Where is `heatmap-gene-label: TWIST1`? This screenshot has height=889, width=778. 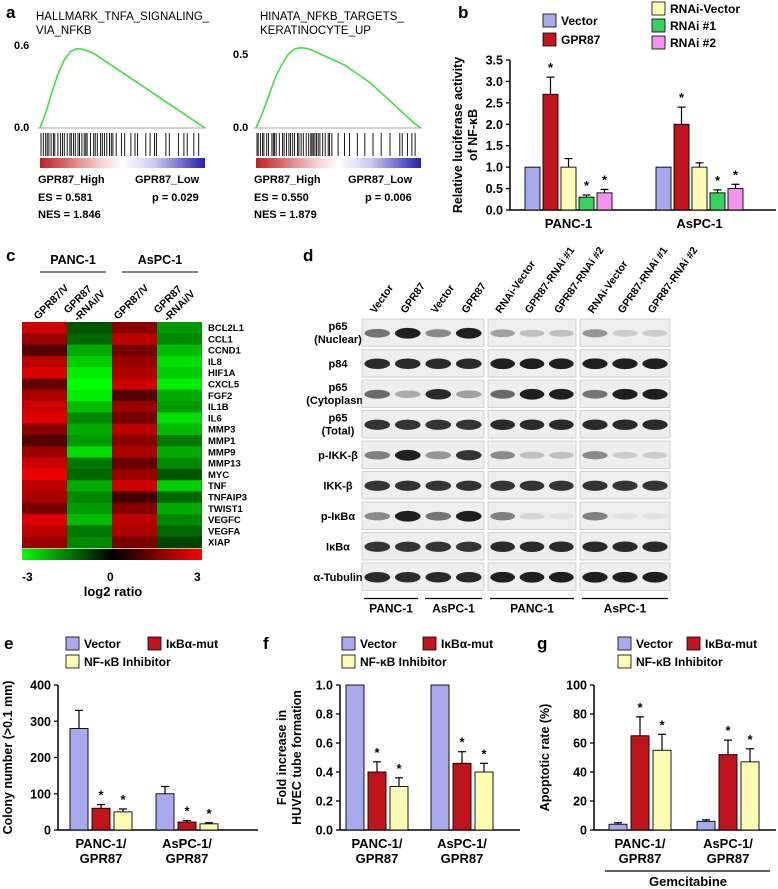
heatmap-gene-label: TWIST1 is located at coordinates (226, 509).